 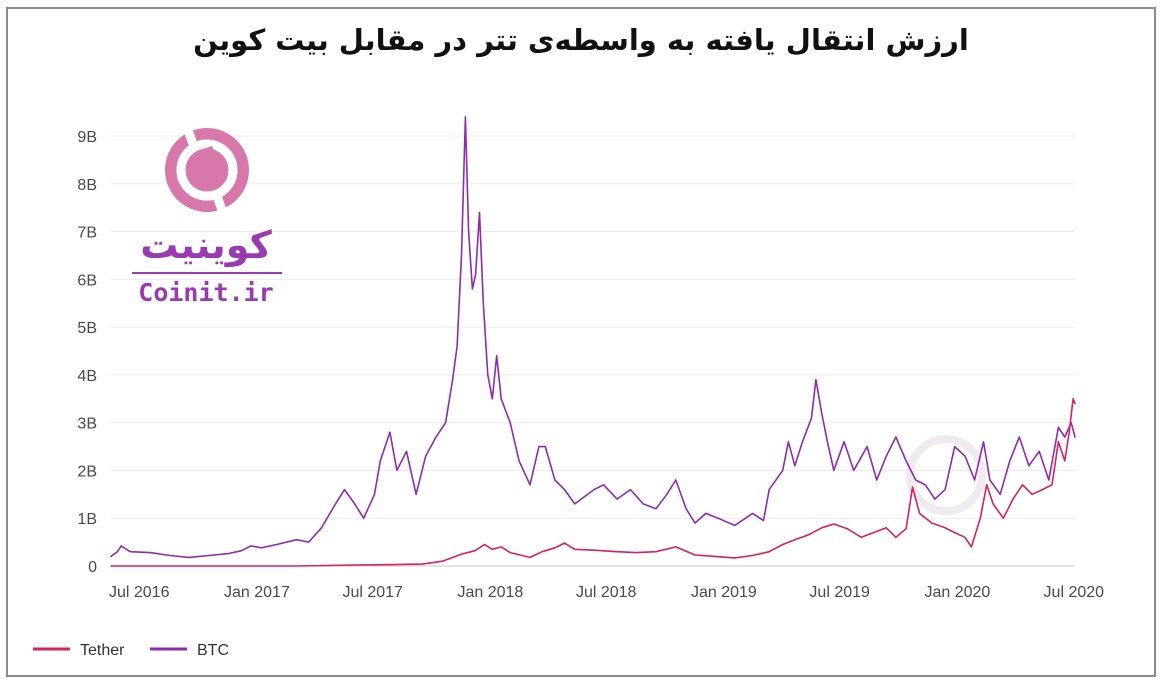 What do you see at coordinates (1074, 592) in the screenshot?
I see `x-tick-label: Jul 2020` at bounding box center [1074, 592].